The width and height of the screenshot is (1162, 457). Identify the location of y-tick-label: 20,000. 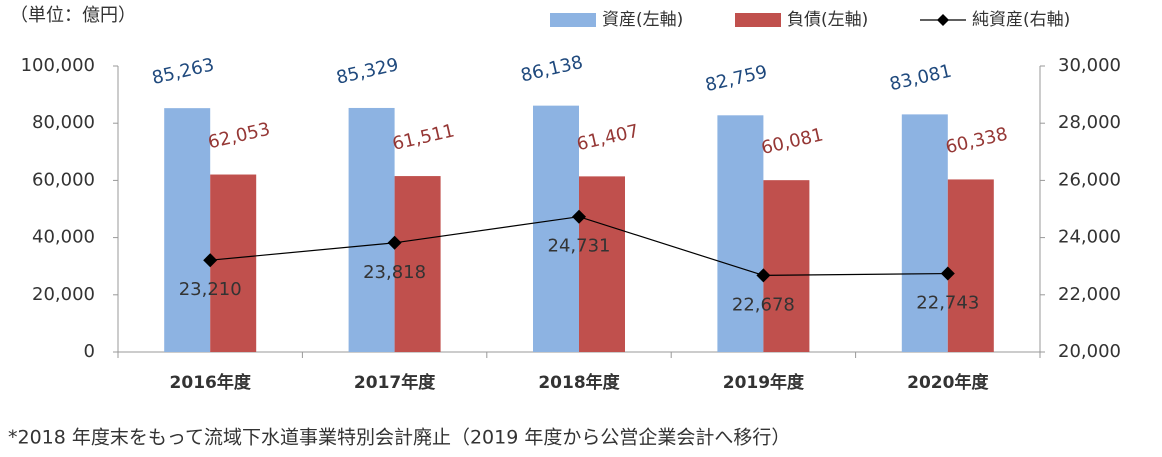
(63, 294).